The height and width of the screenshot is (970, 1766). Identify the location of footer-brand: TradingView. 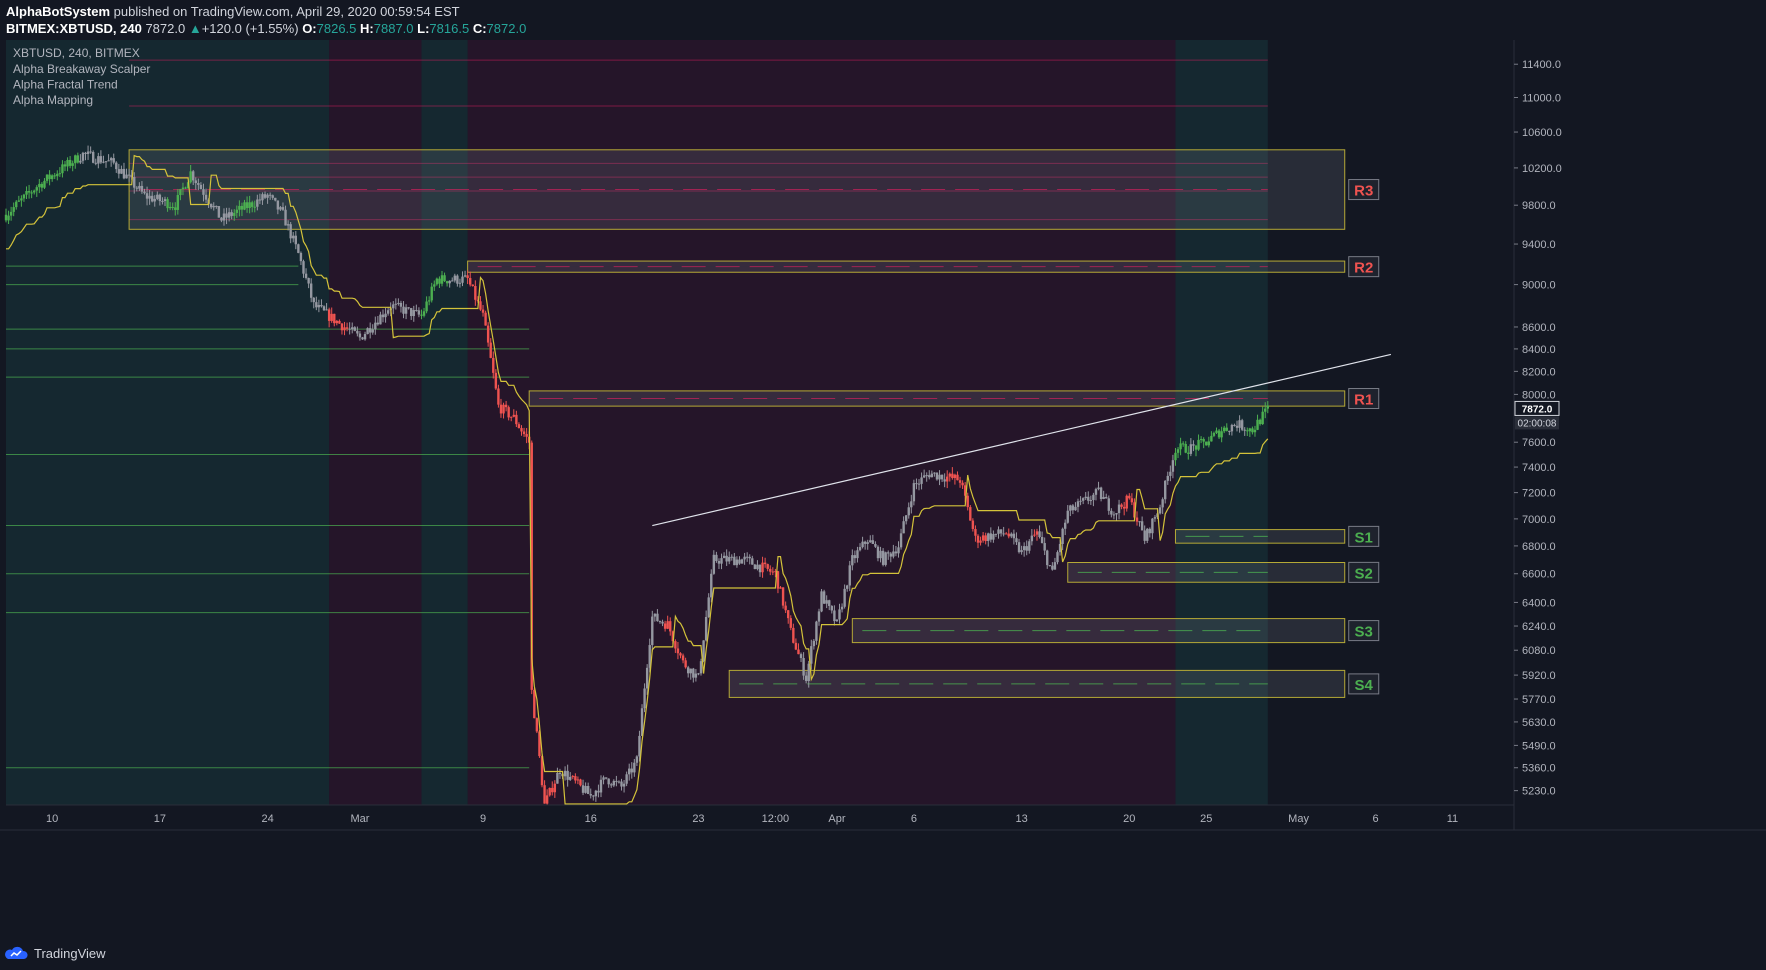
(55, 953).